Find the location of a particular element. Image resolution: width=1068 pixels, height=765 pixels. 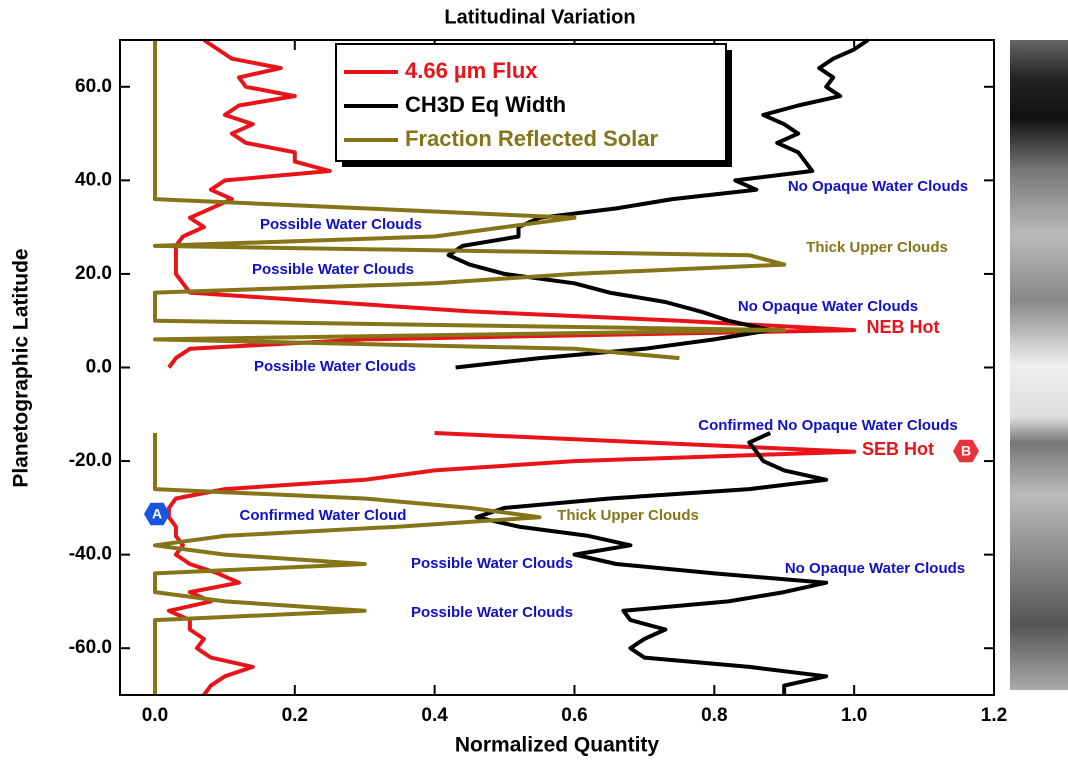

legend-label: CH3D Eq Width is located at coordinates (485, 104).